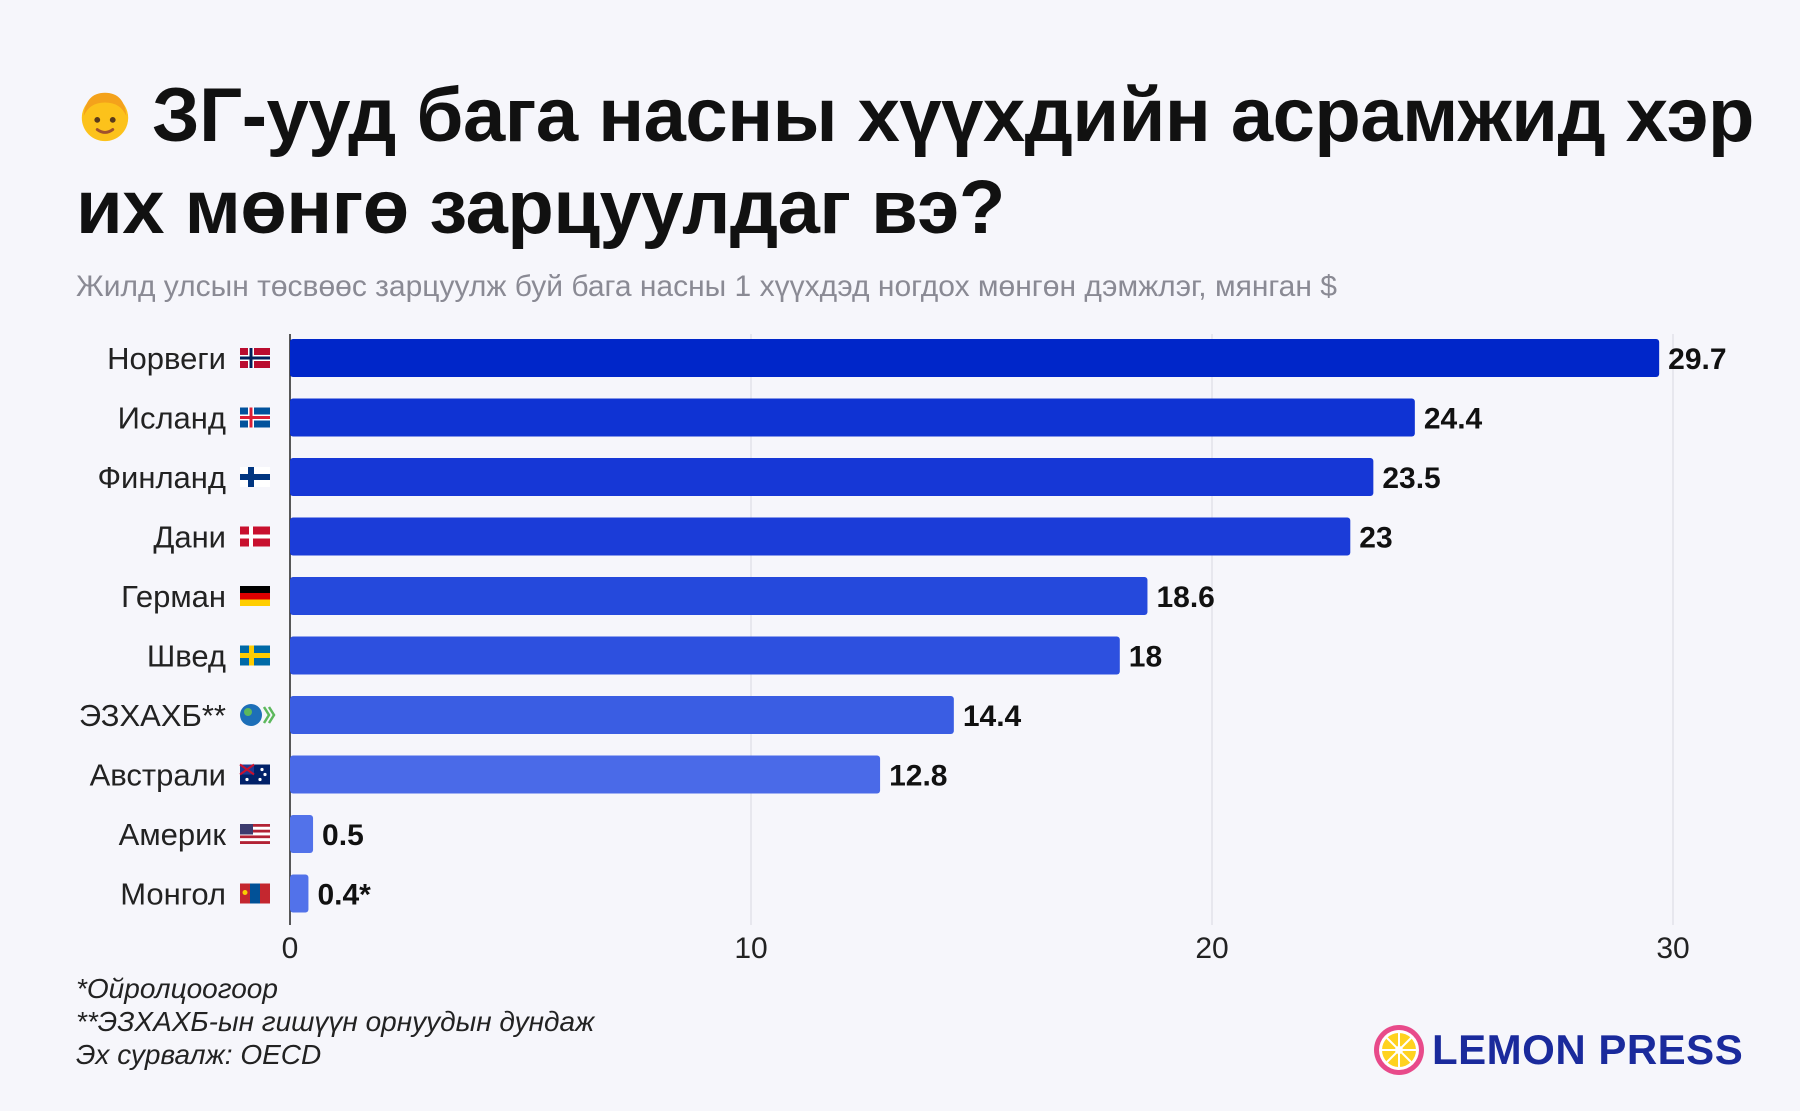 The width and height of the screenshot is (1800, 1111). Describe the element at coordinates (173, 894) in the screenshot. I see `category-label: Монгол` at that location.